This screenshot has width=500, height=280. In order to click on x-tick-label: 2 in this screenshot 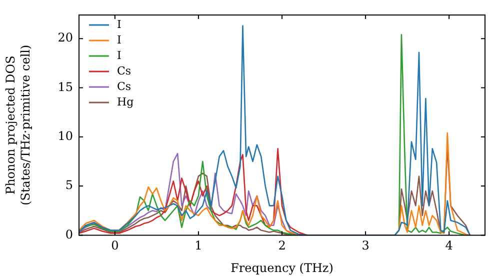, I will do `click(282, 245)`.